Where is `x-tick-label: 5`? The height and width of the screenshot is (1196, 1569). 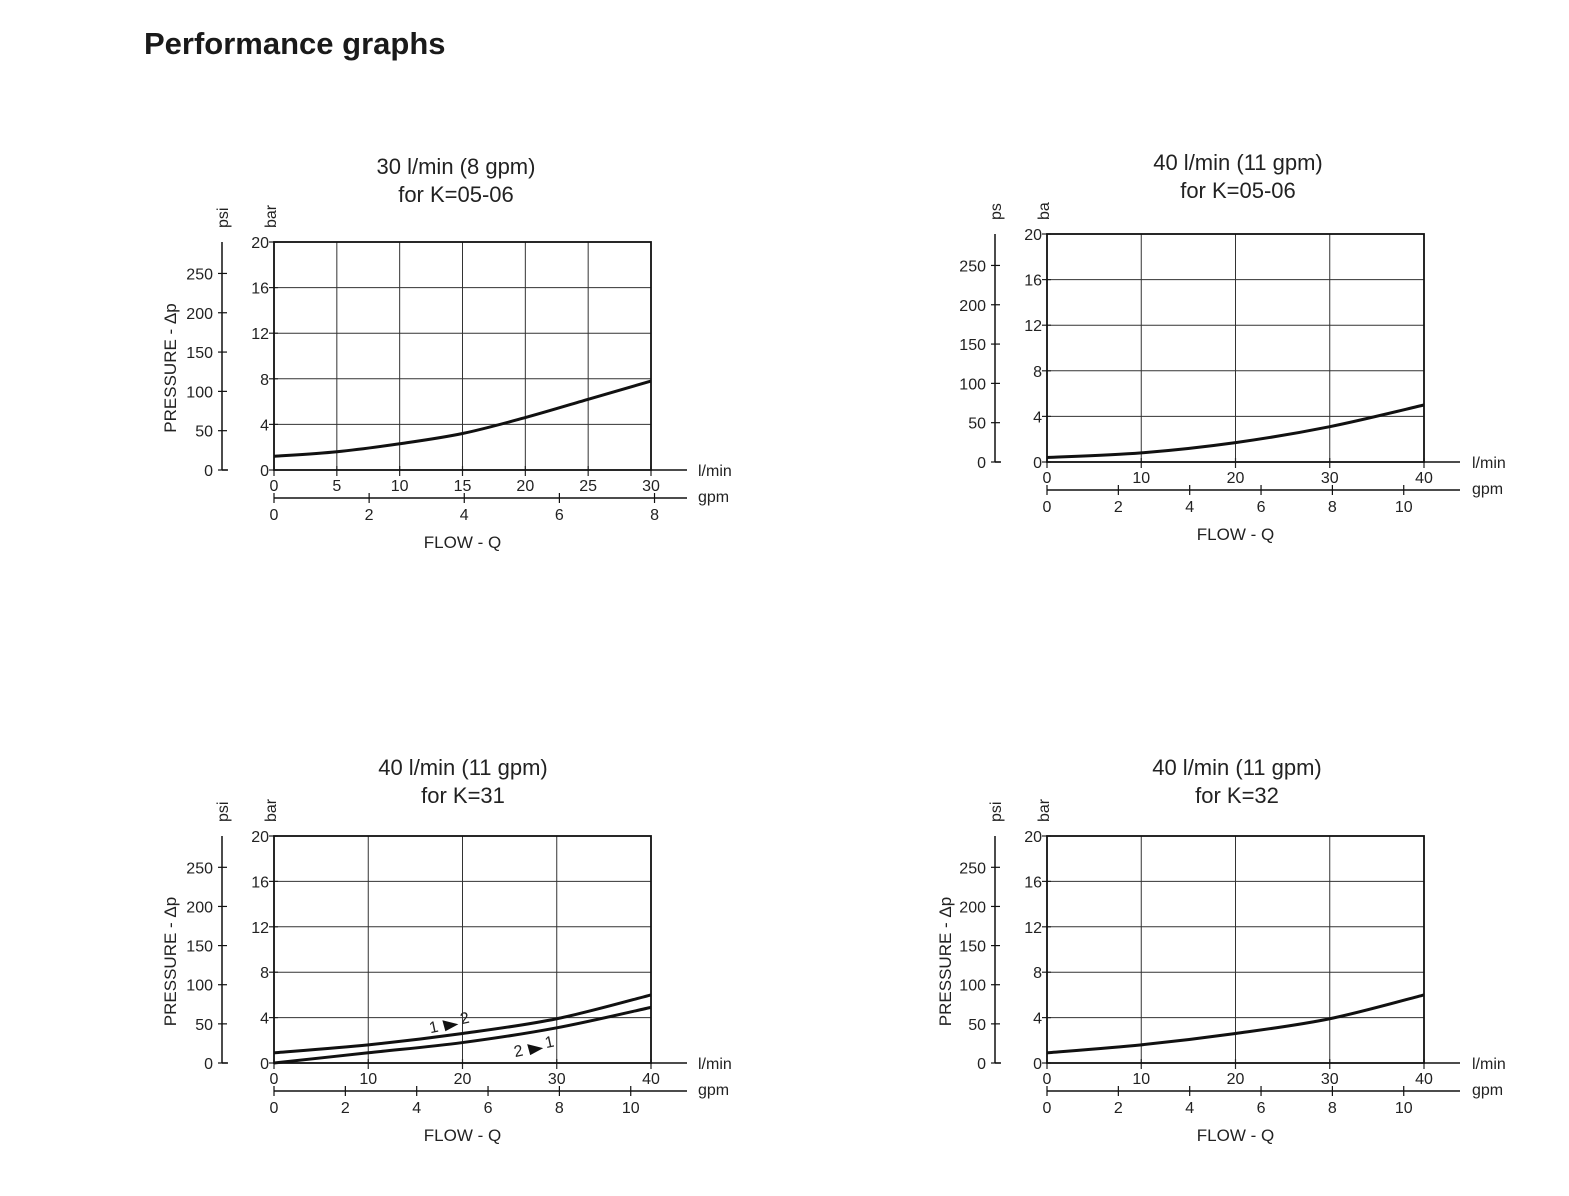
x-tick-label: 5 is located at coordinates (336, 486).